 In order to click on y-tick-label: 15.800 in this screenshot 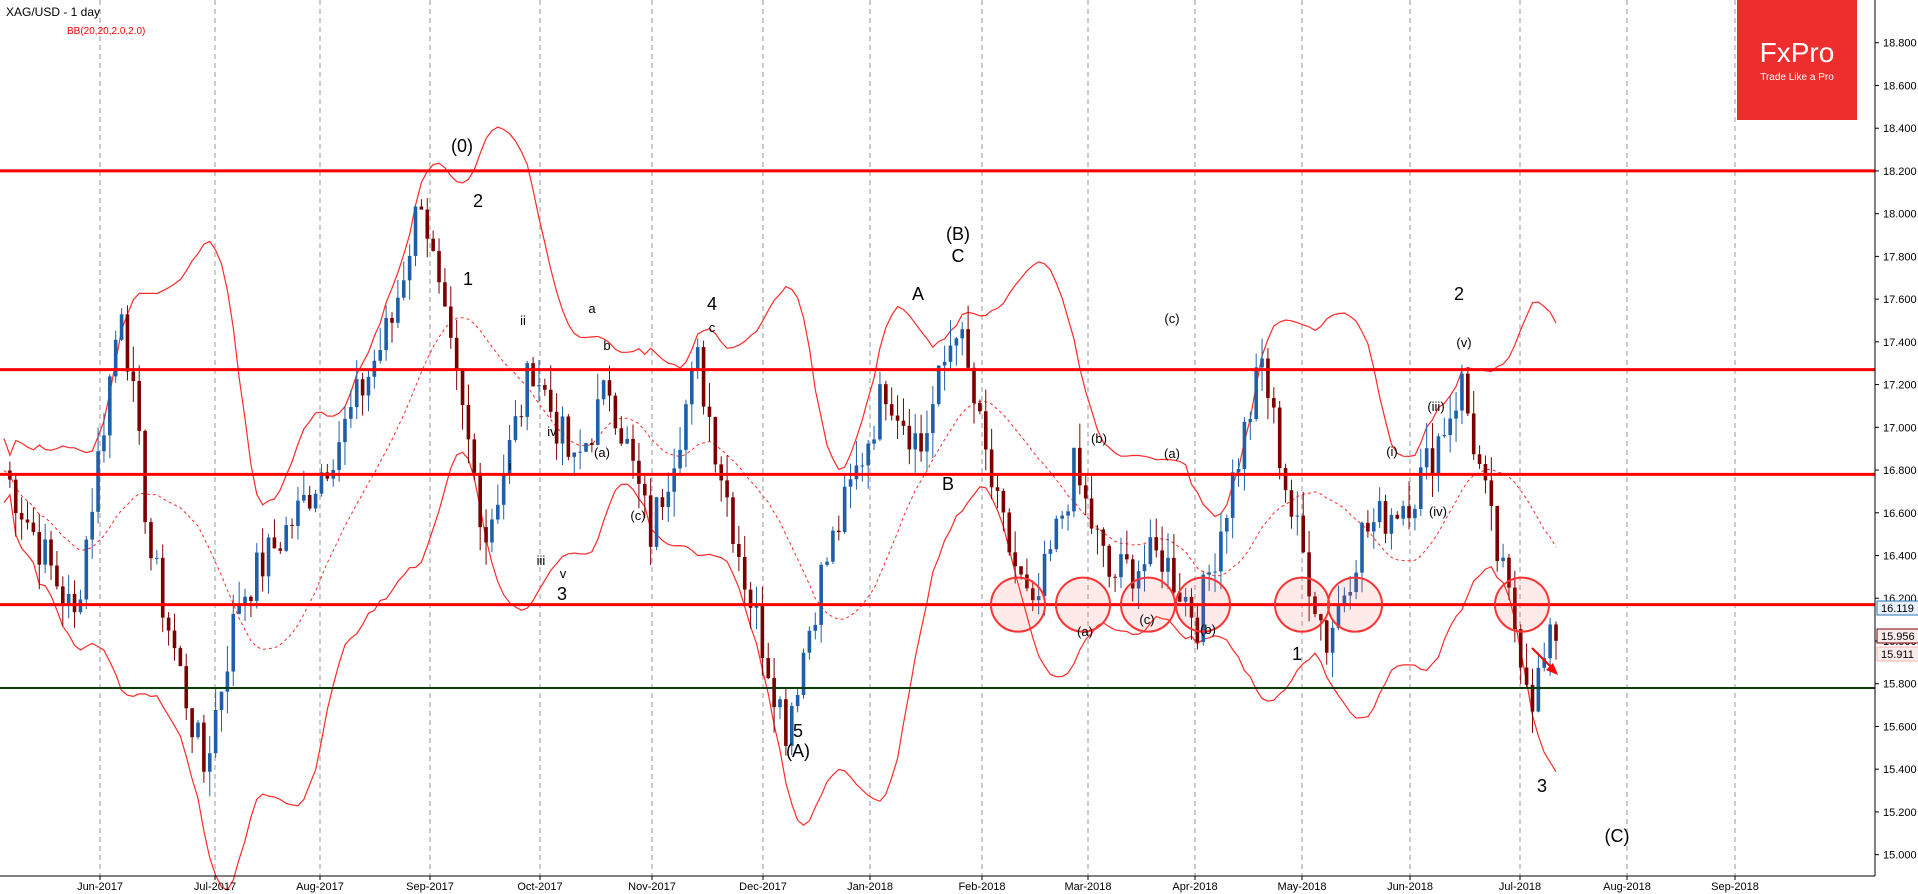, I will do `click(1900, 685)`.